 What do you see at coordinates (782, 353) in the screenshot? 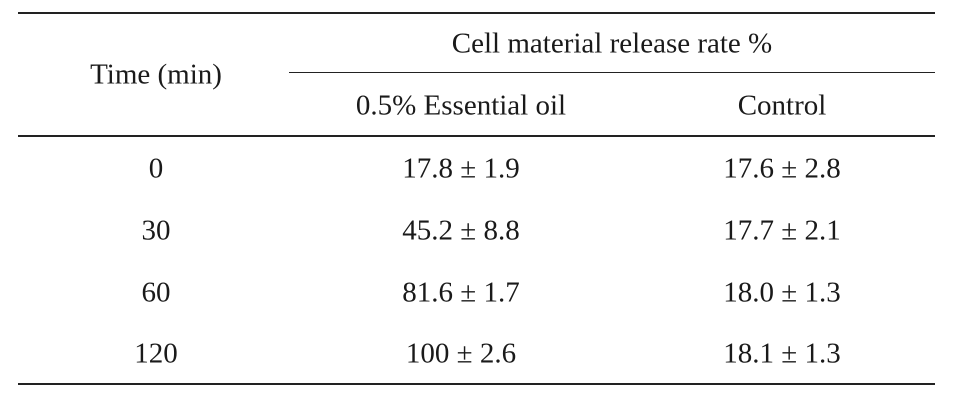
I see `control-cell: 18.1 ± 1.3` at bounding box center [782, 353].